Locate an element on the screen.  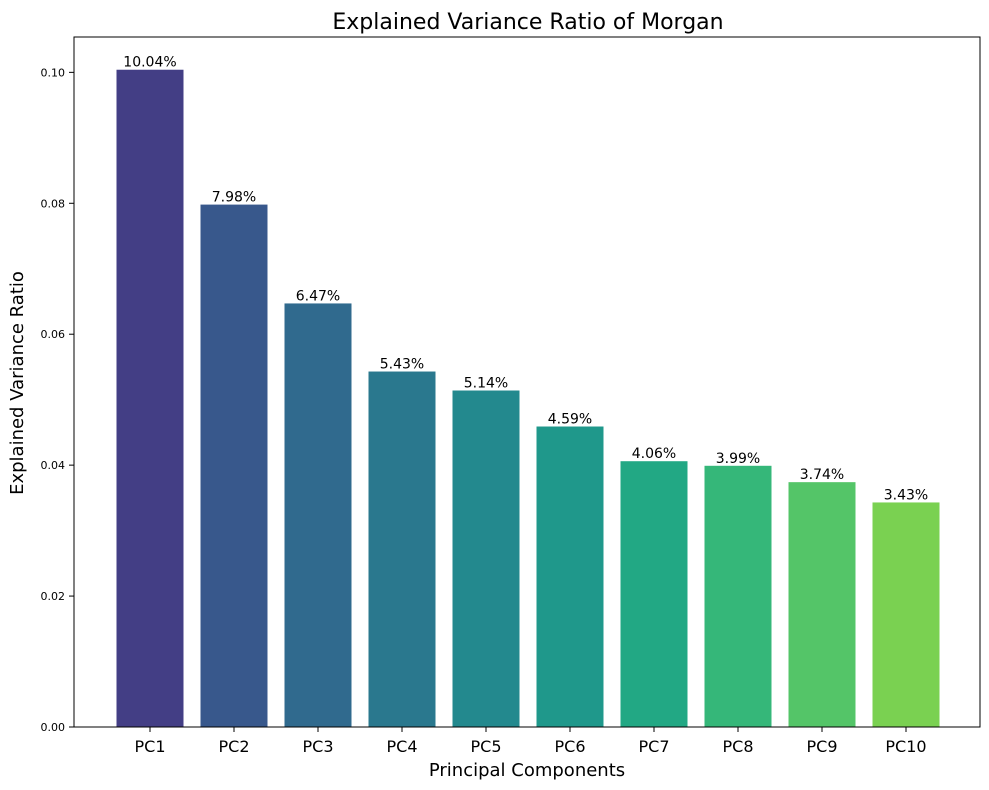
x-tick-label-pc6: PC6 is located at coordinates (570, 746).